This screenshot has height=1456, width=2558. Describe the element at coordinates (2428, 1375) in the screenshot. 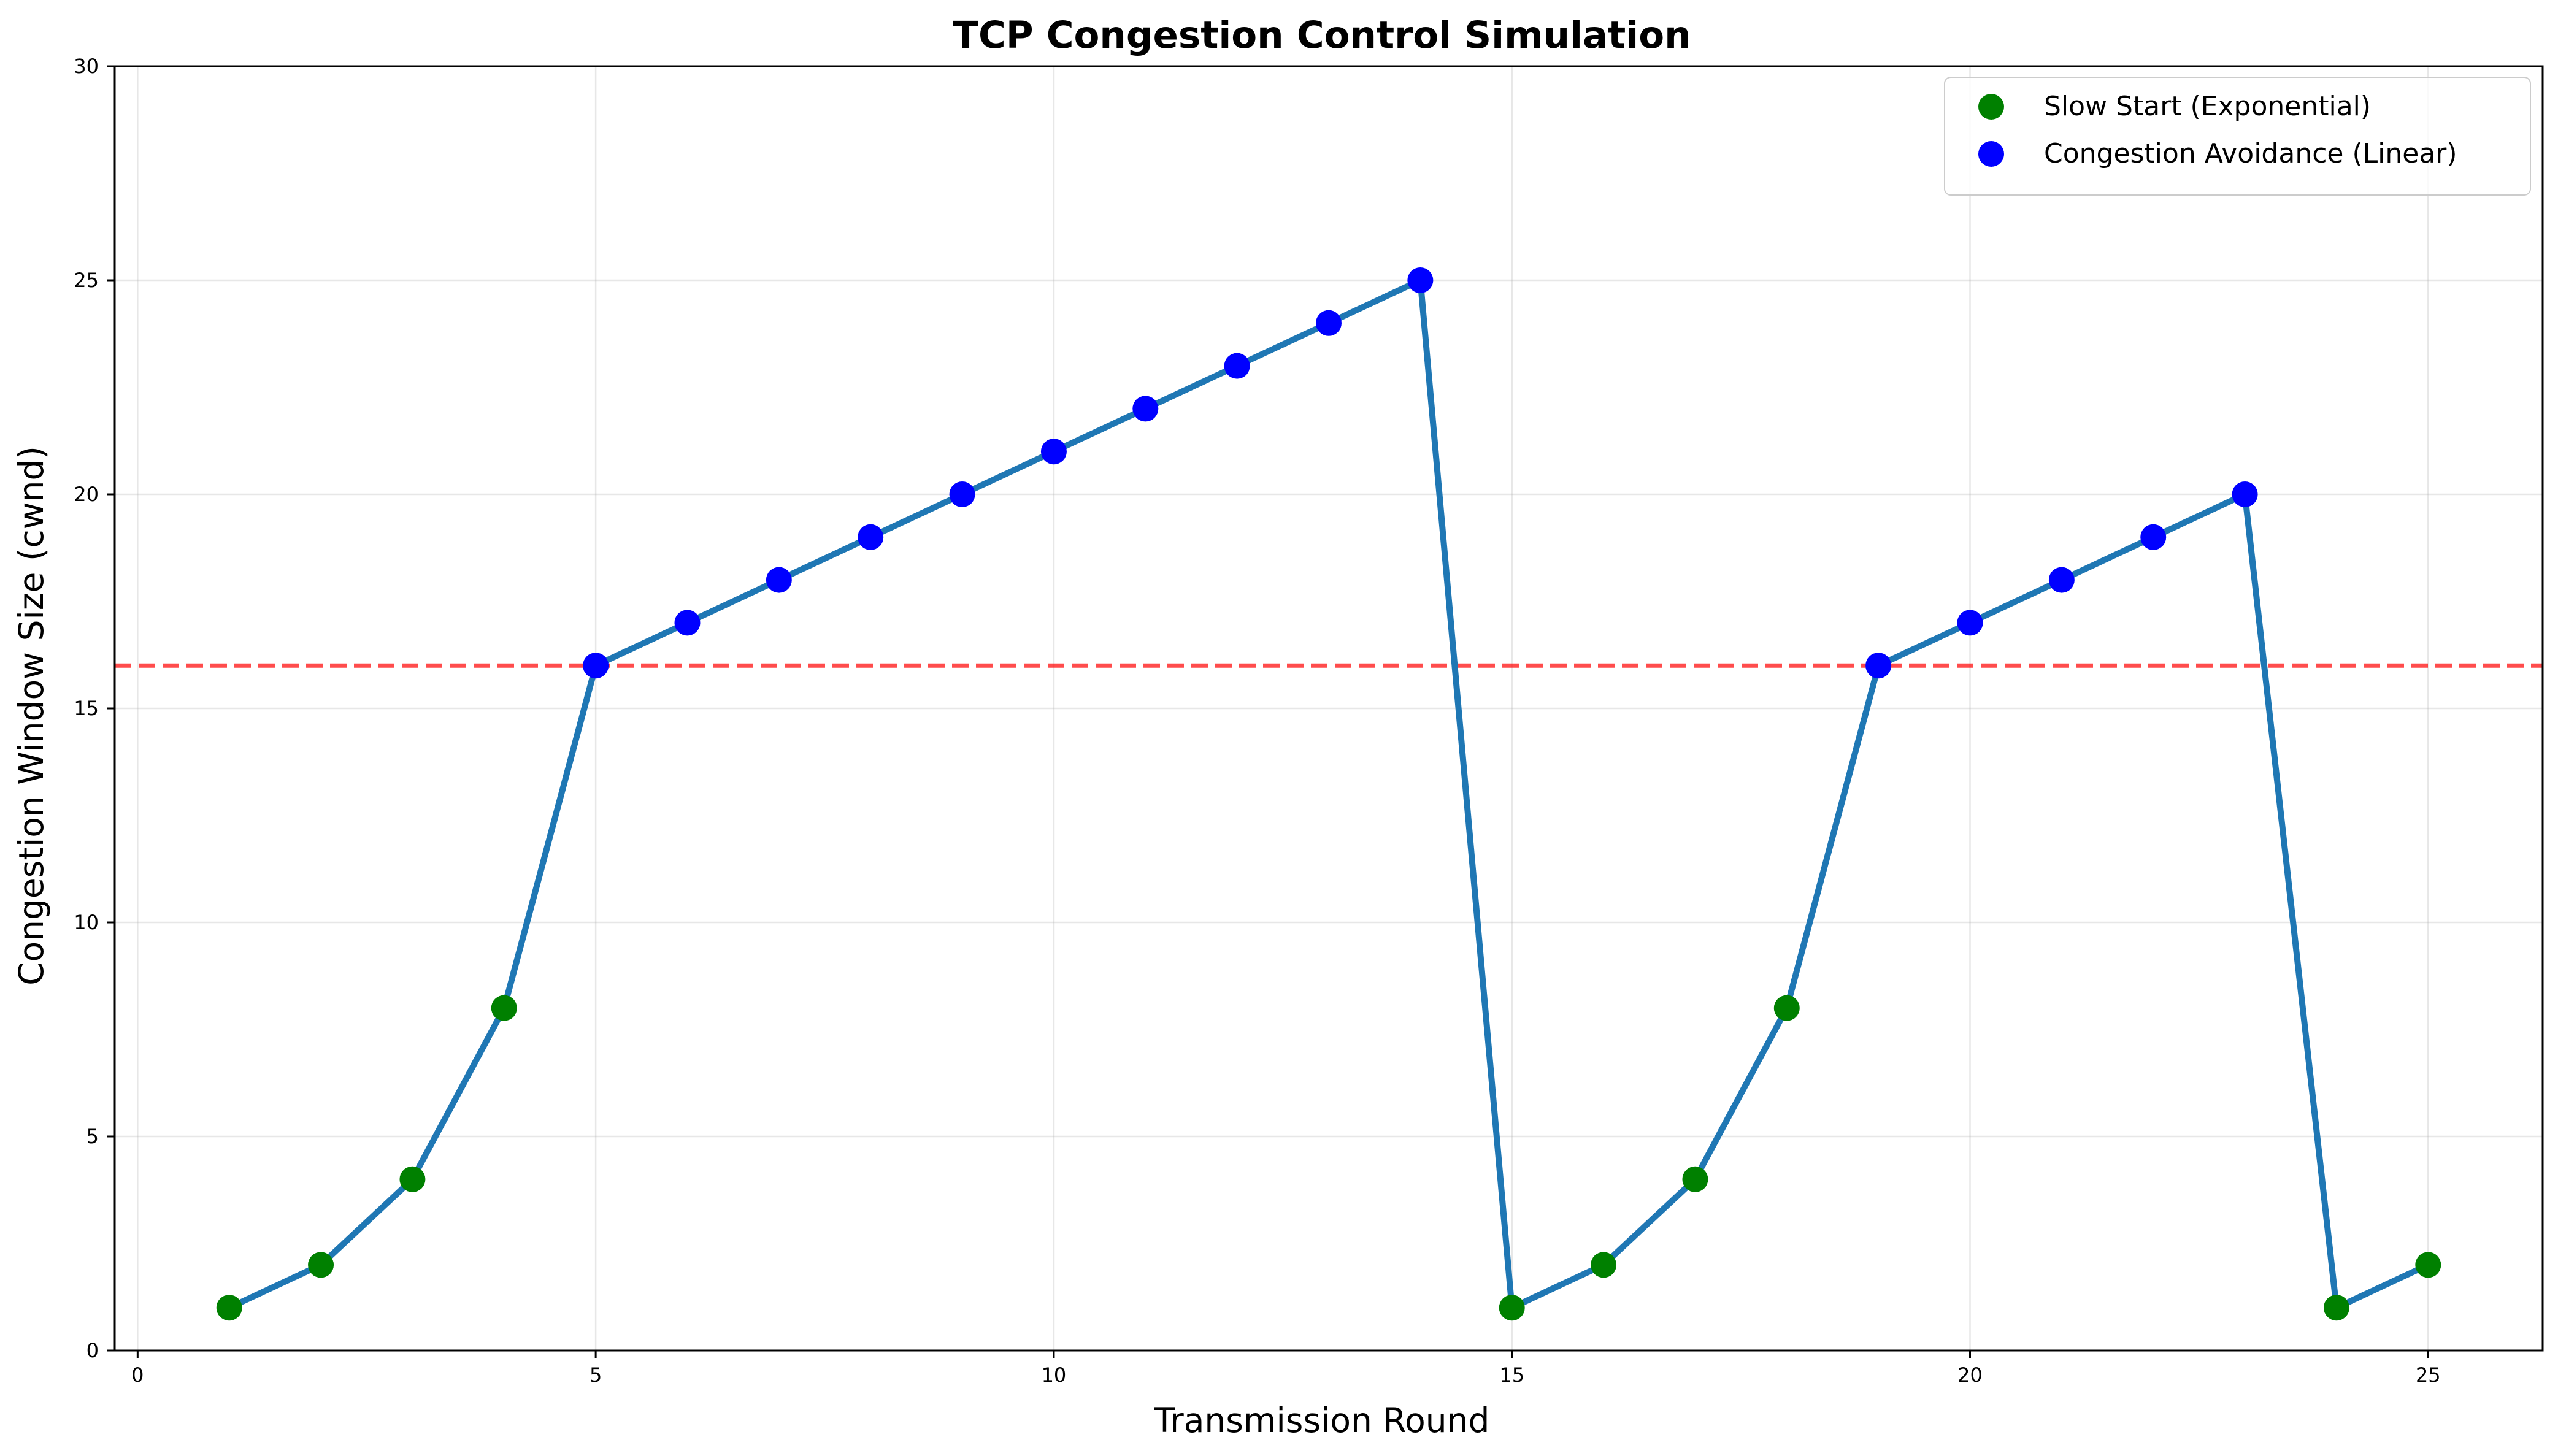

I see `x-tick-label: 25` at that location.